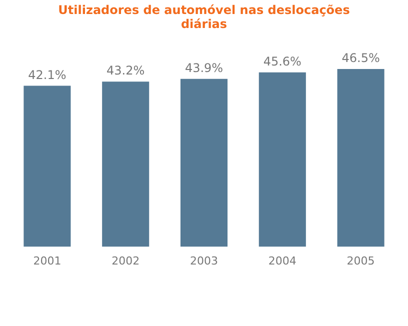  I want to click on data-label: 43.9%, so click(204, 68).